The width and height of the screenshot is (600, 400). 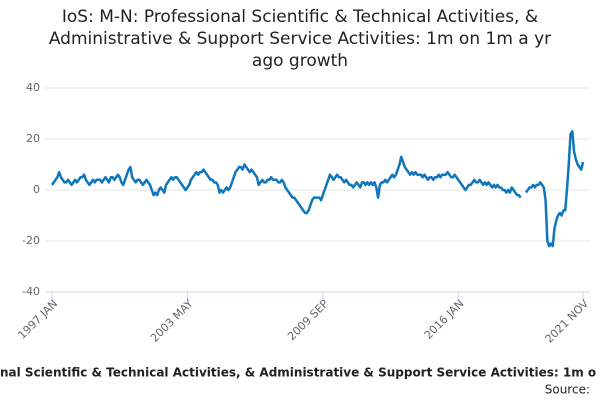 What do you see at coordinates (444, 319) in the screenshot?
I see `x-tick-label: 2016 JAN` at bounding box center [444, 319].